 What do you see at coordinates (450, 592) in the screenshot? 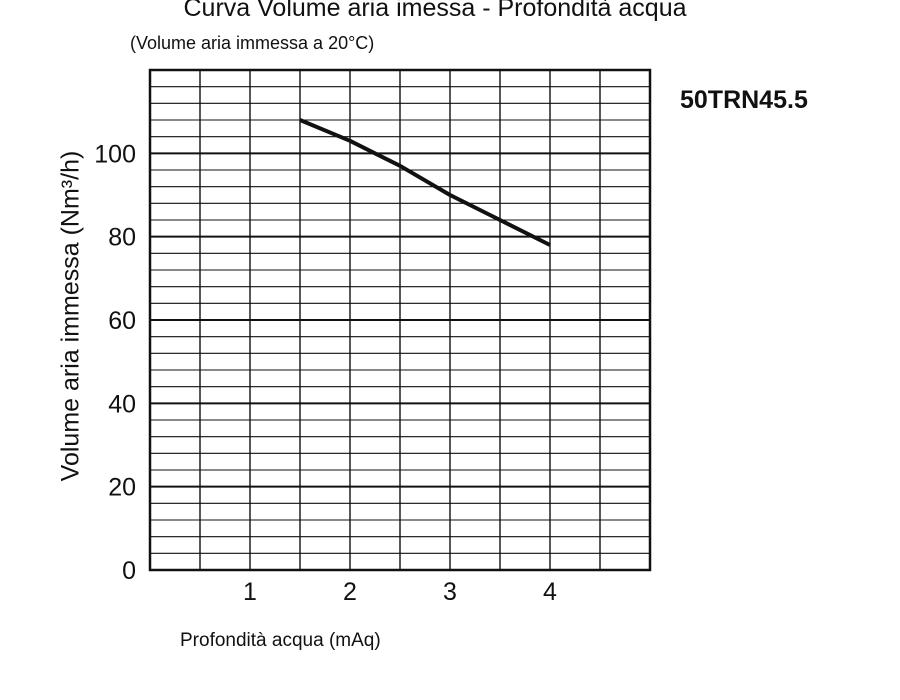
I see `x-tick-label: 3` at bounding box center [450, 592].